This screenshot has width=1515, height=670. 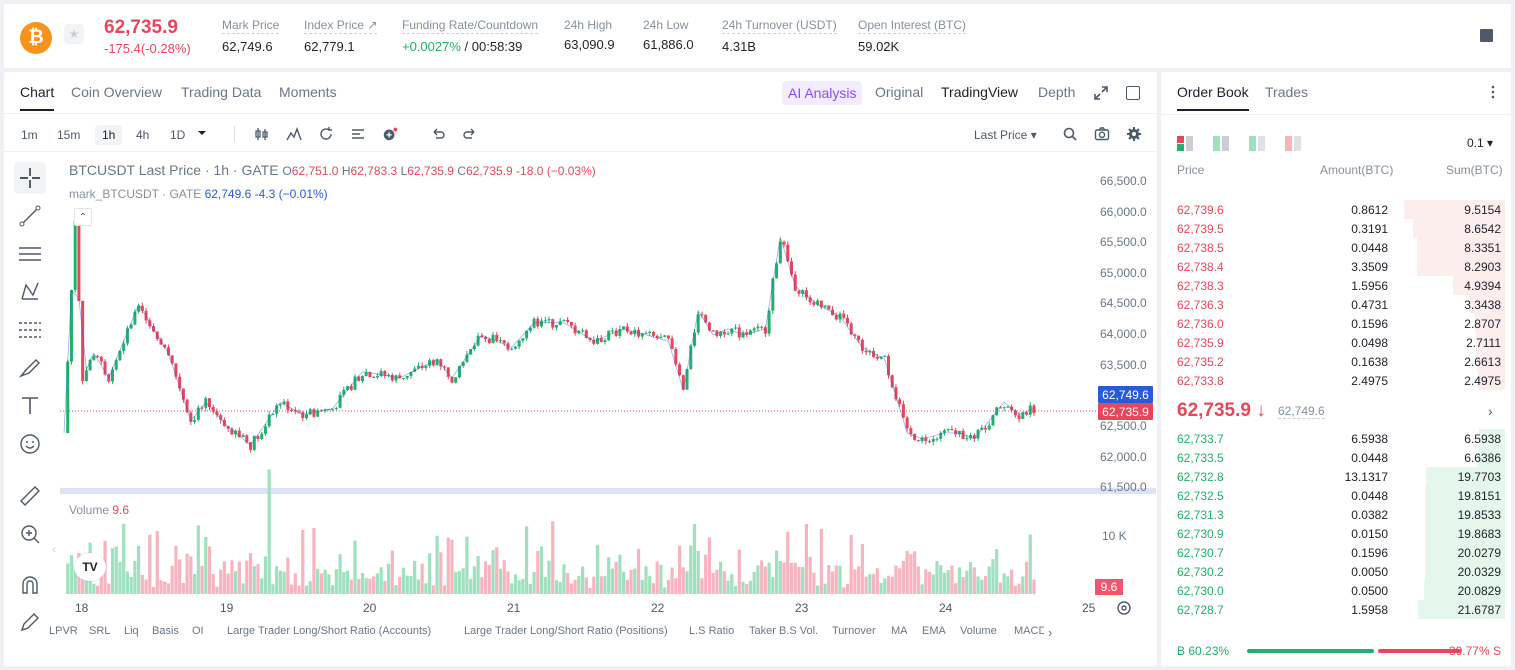 I want to click on interval-1d: 1D, so click(x=178, y=135).